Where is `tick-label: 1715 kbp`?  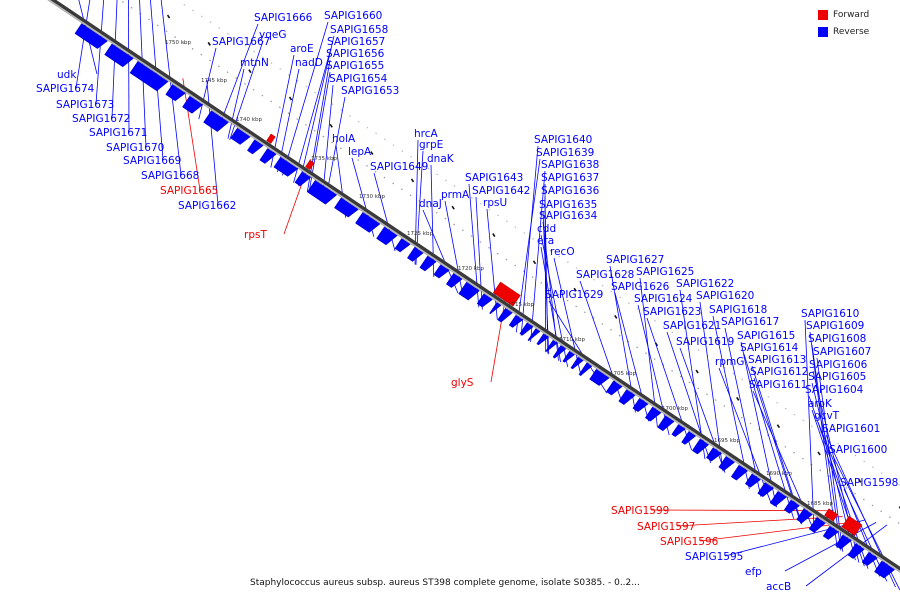 tick-label: 1715 kbp is located at coordinates (521, 305).